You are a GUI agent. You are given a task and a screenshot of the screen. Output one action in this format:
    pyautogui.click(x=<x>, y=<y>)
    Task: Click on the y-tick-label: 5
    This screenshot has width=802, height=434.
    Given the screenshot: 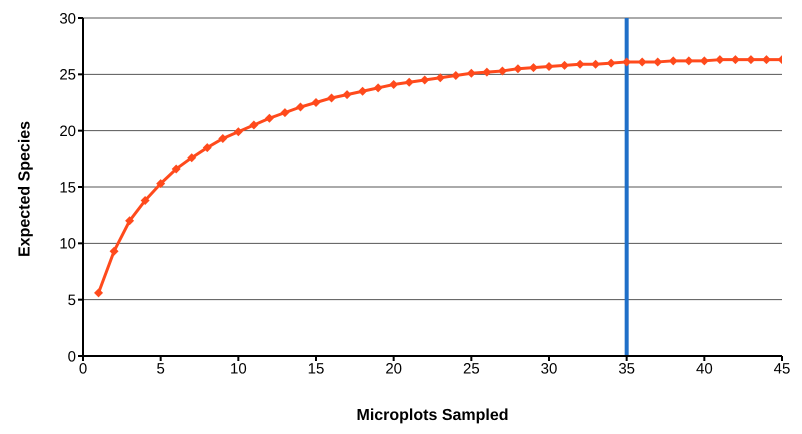 What is the action you would take?
    pyautogui.click(x=72, y=300)
    